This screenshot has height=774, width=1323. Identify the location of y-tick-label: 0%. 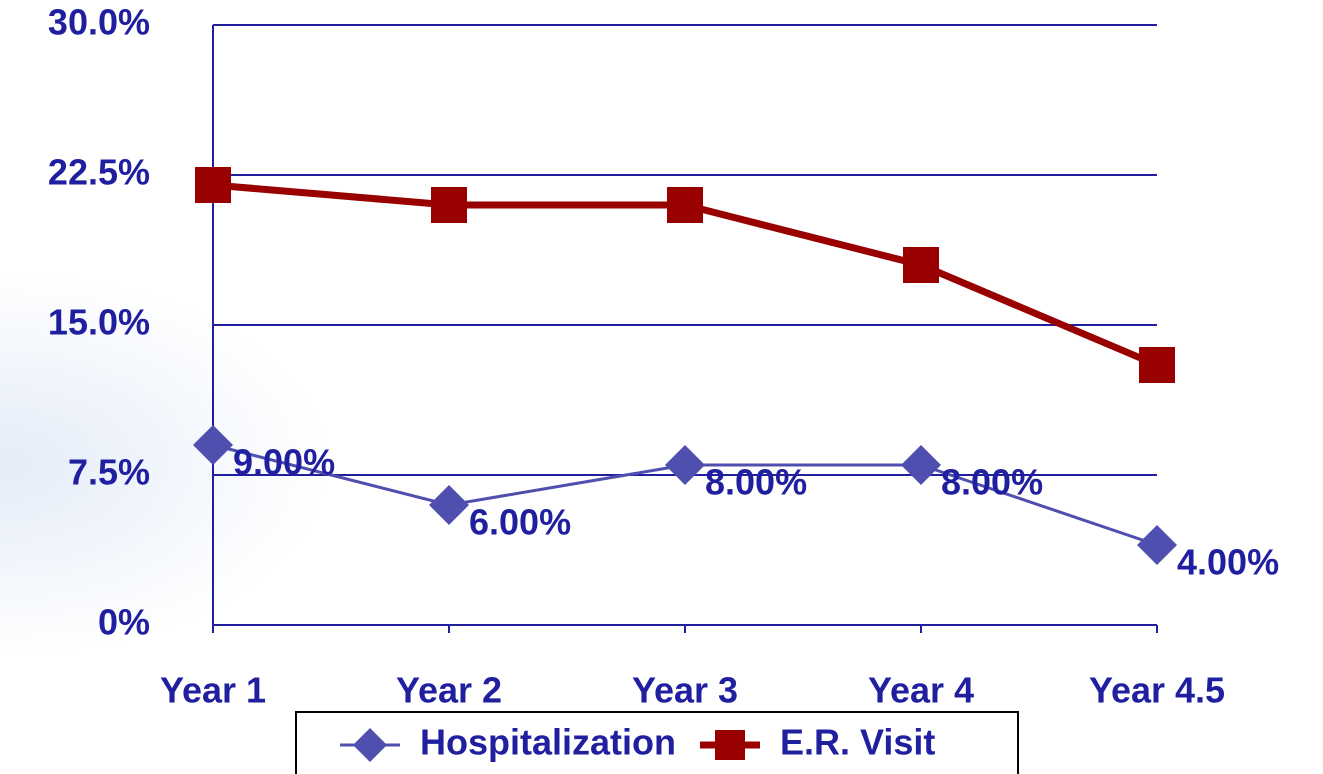
(124, 622).